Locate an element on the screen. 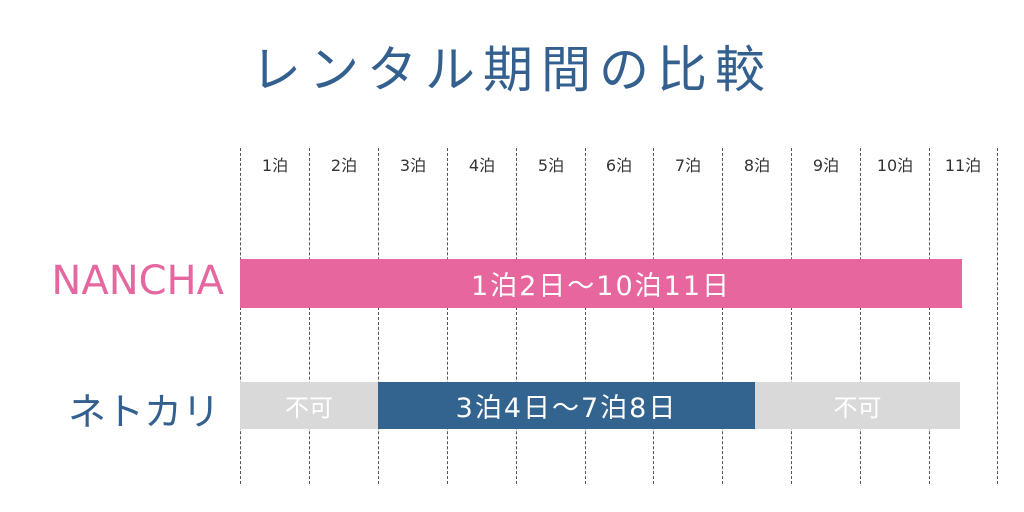  night-label-11: 11泊 is located at coordinates (963, 165).